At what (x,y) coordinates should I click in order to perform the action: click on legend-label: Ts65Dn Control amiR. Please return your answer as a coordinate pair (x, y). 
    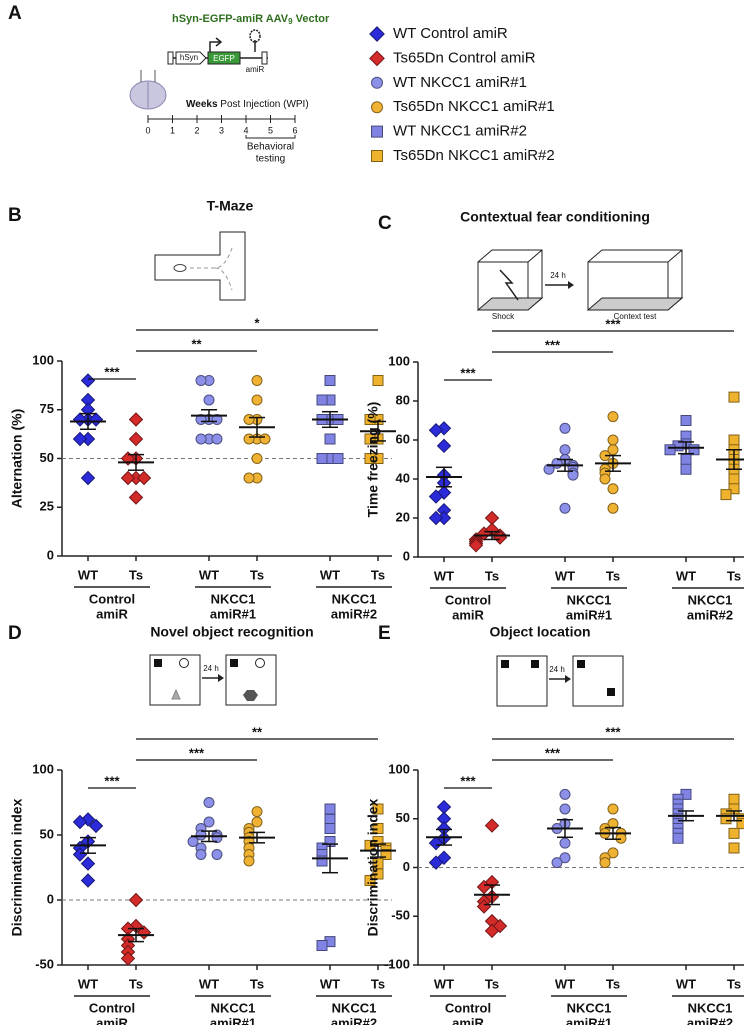
    Looking at the image, I should click on (464, 57).